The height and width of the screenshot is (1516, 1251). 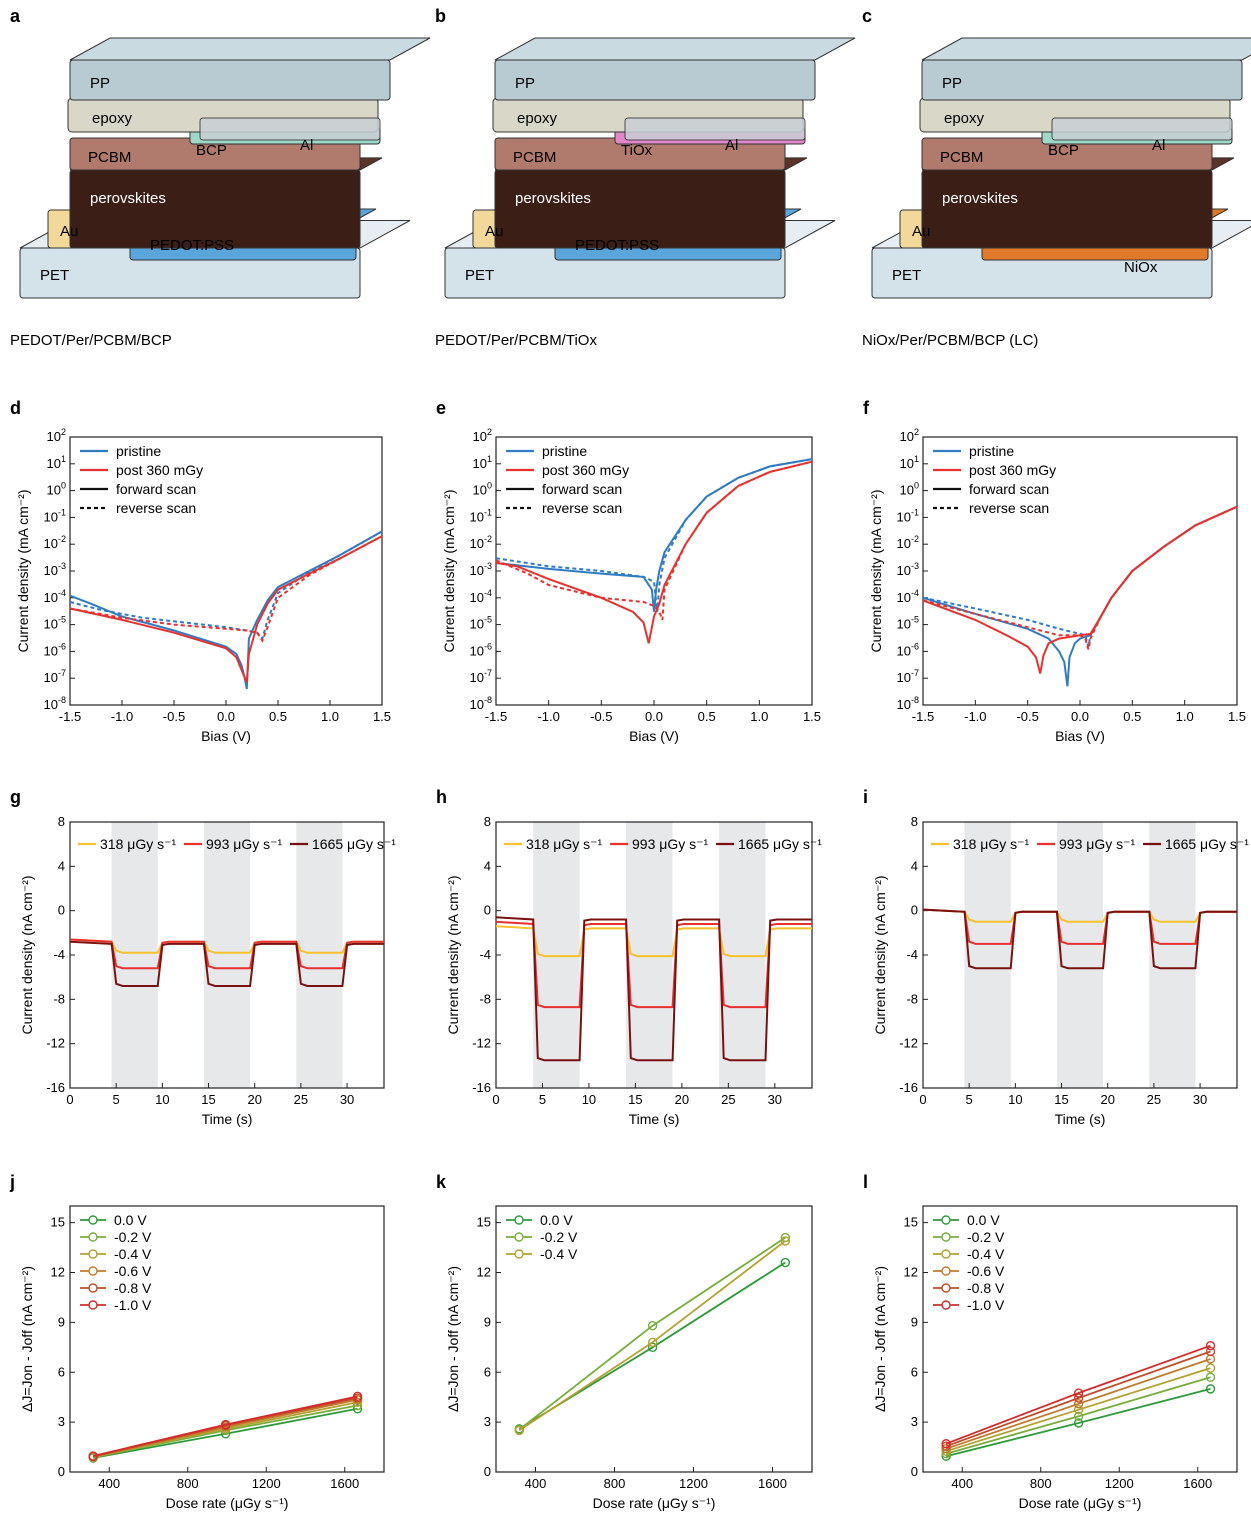 I want to click on y-tick-exponent: -4, so click(x=488, y=593).